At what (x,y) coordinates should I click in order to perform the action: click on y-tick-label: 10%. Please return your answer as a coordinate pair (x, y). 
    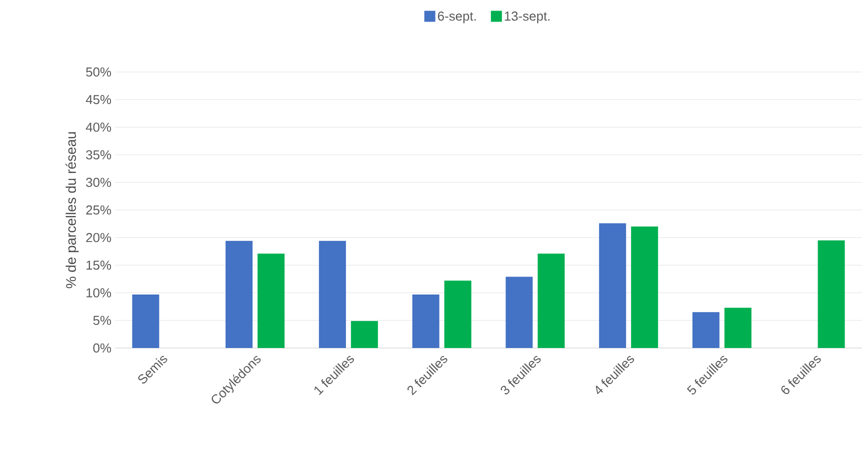
    Looking at the image, I should click on (99, 293).